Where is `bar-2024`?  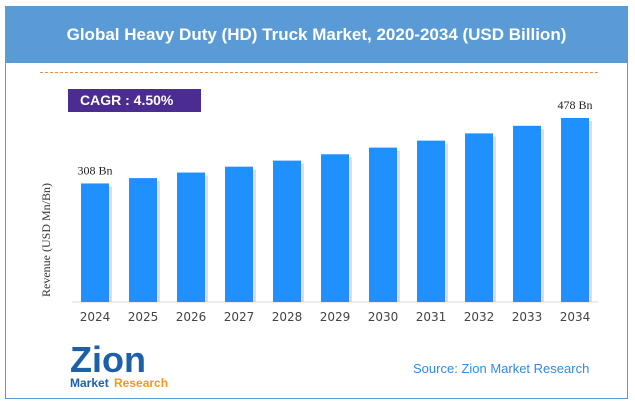
bar-2024 is located at coordinates (95, 242).